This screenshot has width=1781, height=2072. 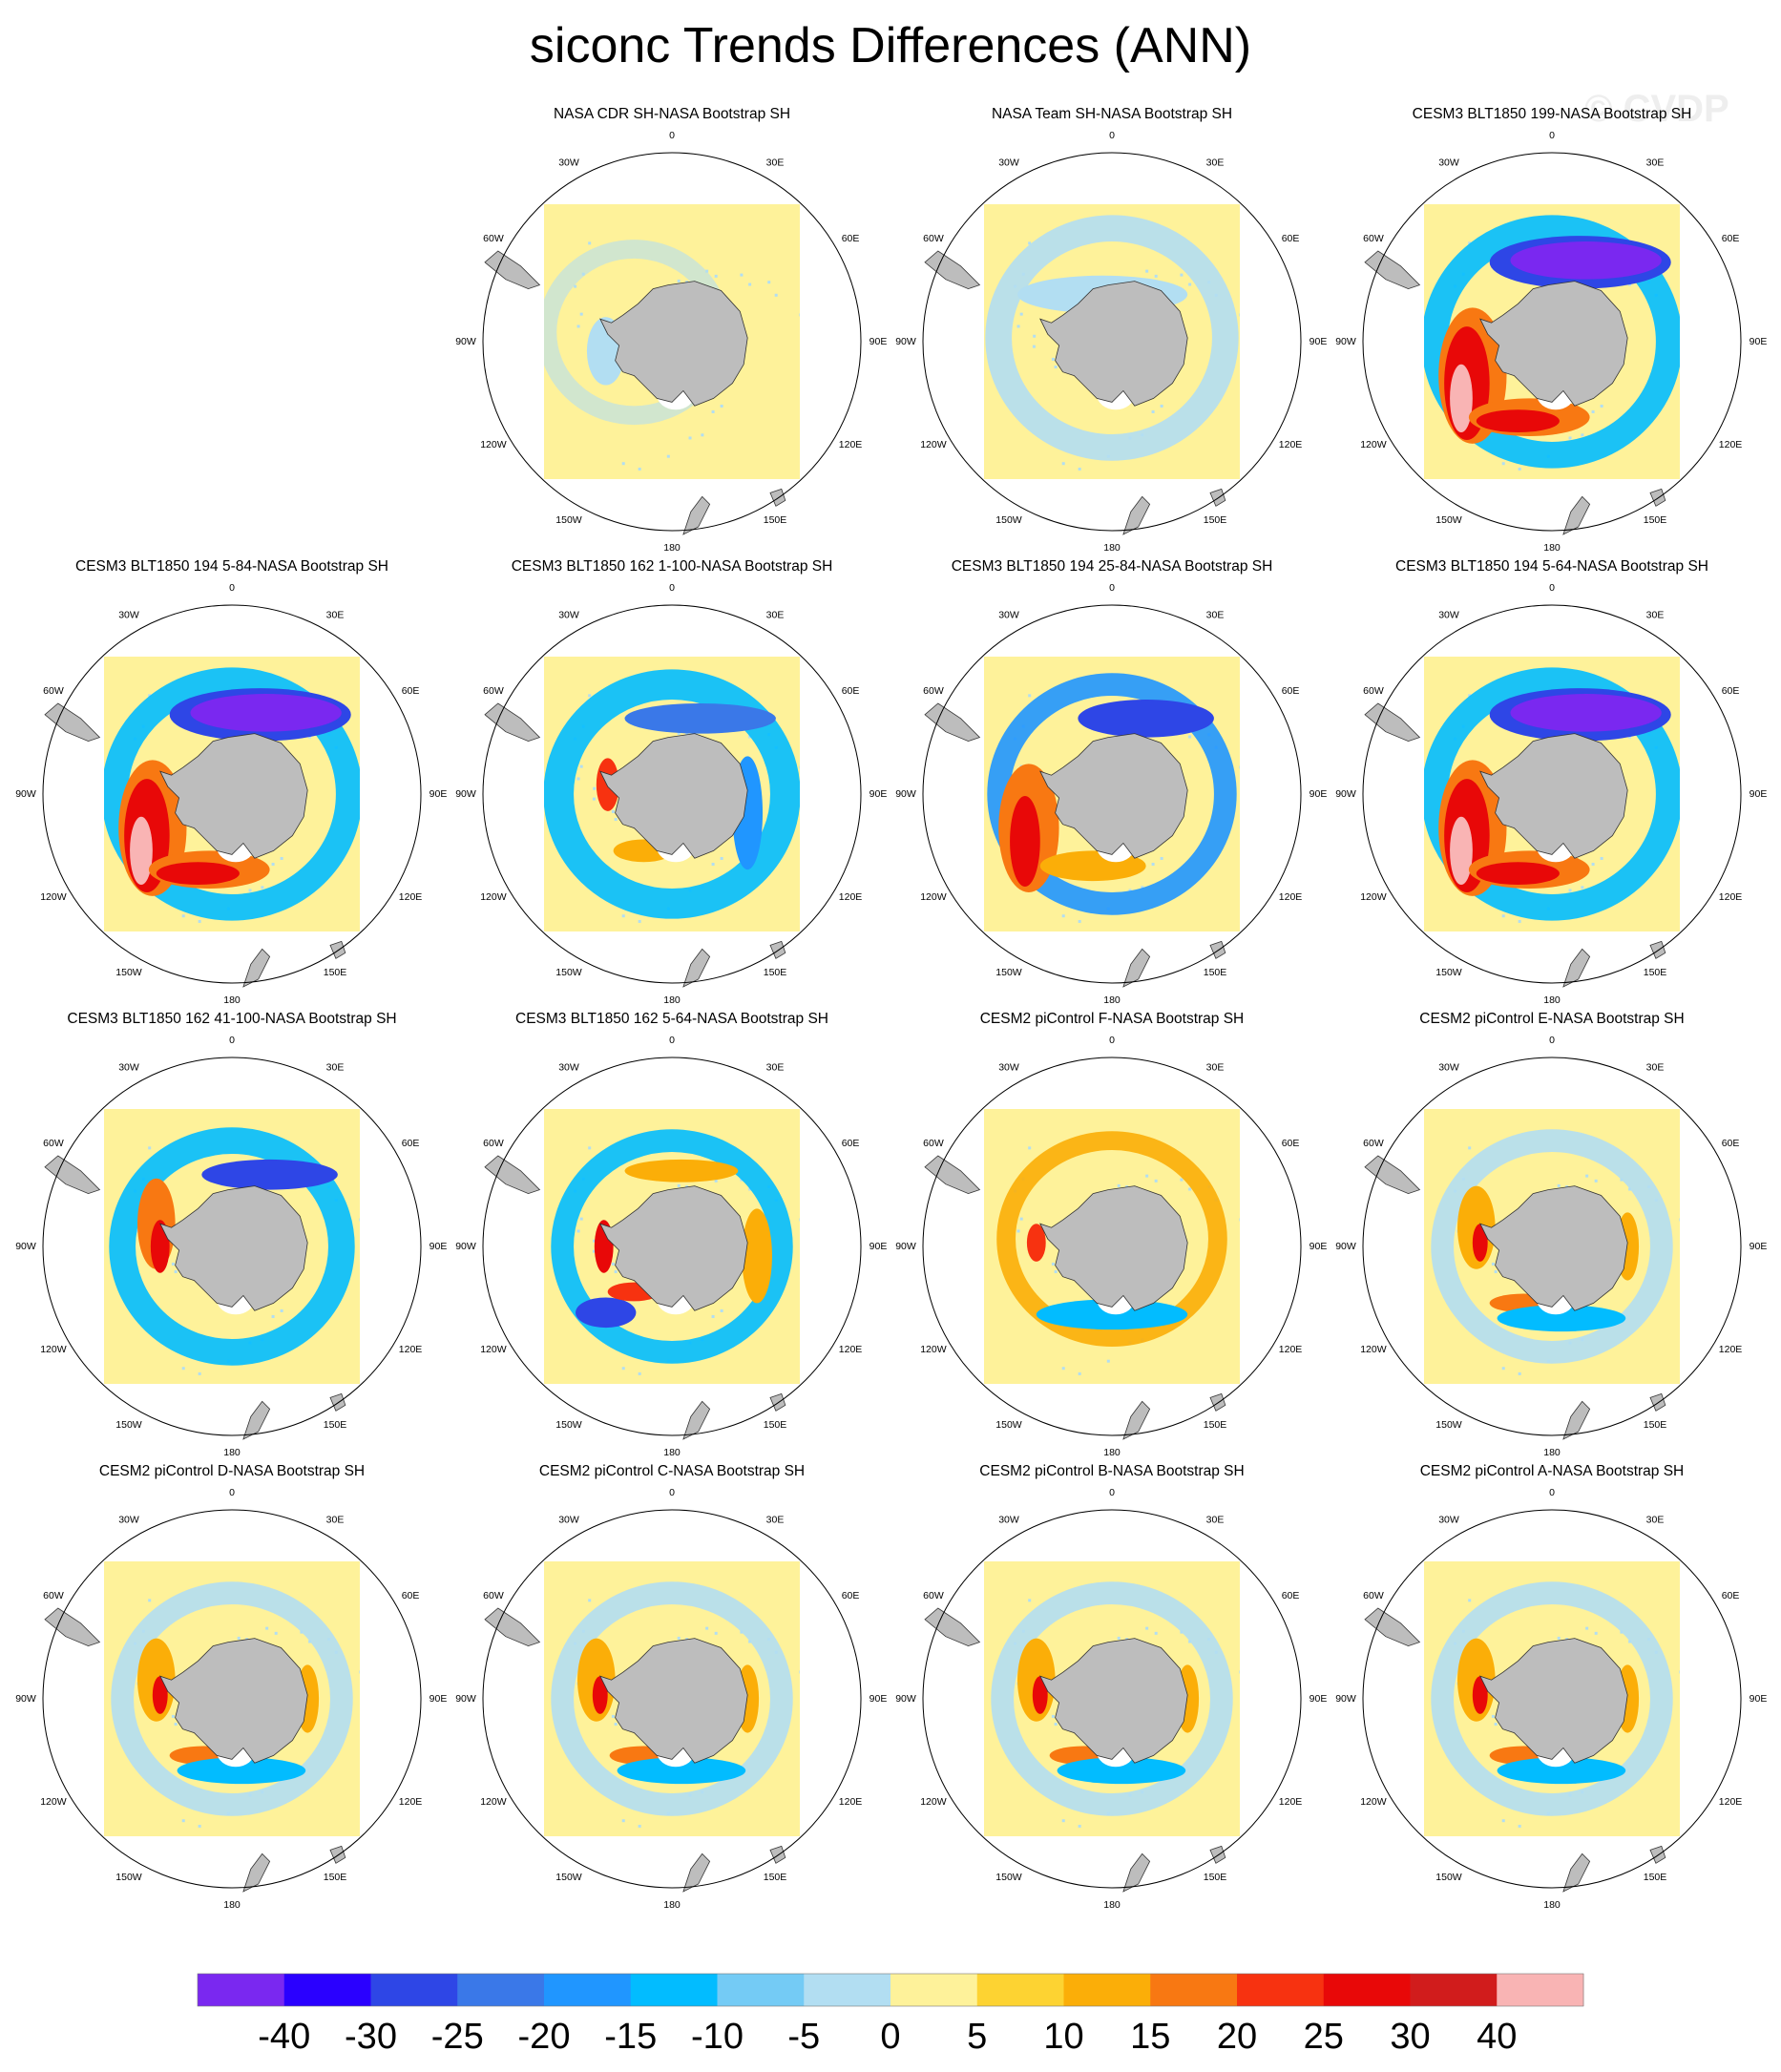 I want to click on panel-title: CESM2 piControl A-NASA Bootstrap SH, so click(x=1552, y=1471).